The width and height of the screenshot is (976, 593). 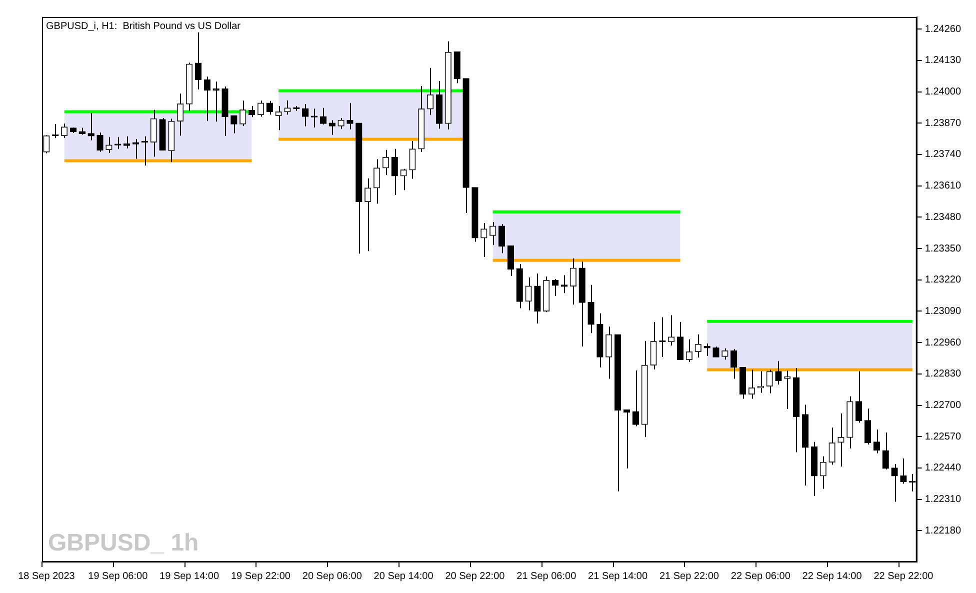 I want to click on y-tick-label: 1.22960, so click(x=943, y=342).